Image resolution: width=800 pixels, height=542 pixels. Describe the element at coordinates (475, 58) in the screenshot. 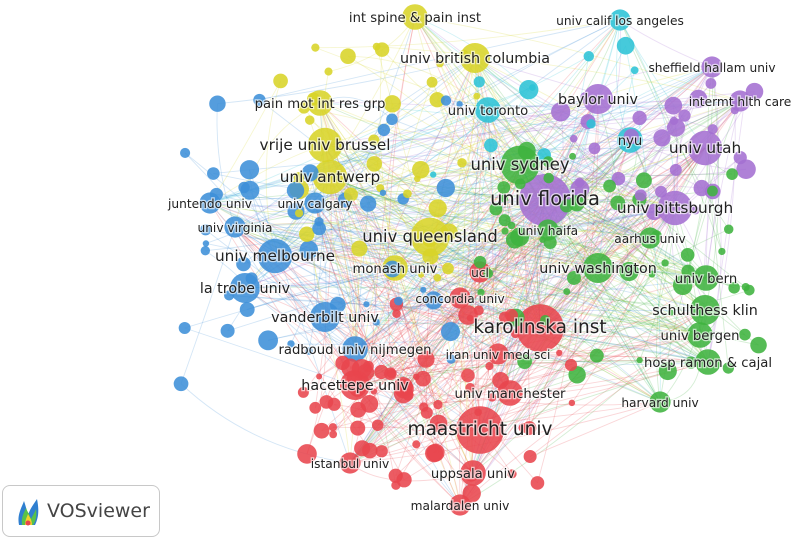

I see `node-univ-british-columbia` at that location.